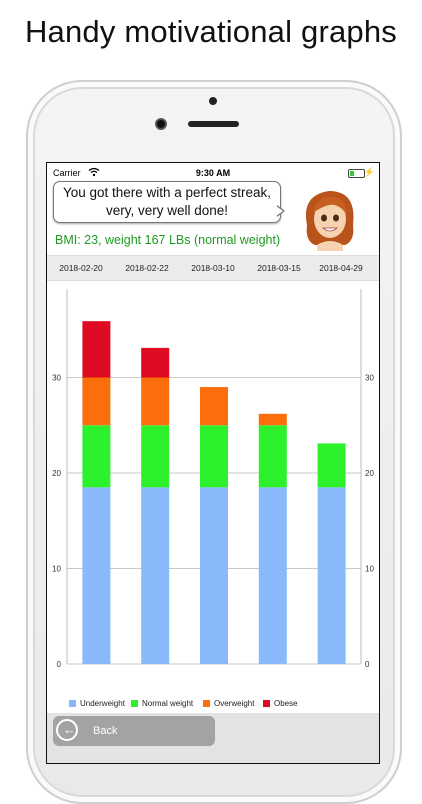 Image resolution: width=422 pixels, height=804 pixels. What do you see at coordinates (367, 664) in the screenshot?
I see `y-tick-label-right: 0` at bounding box center [367, 664].